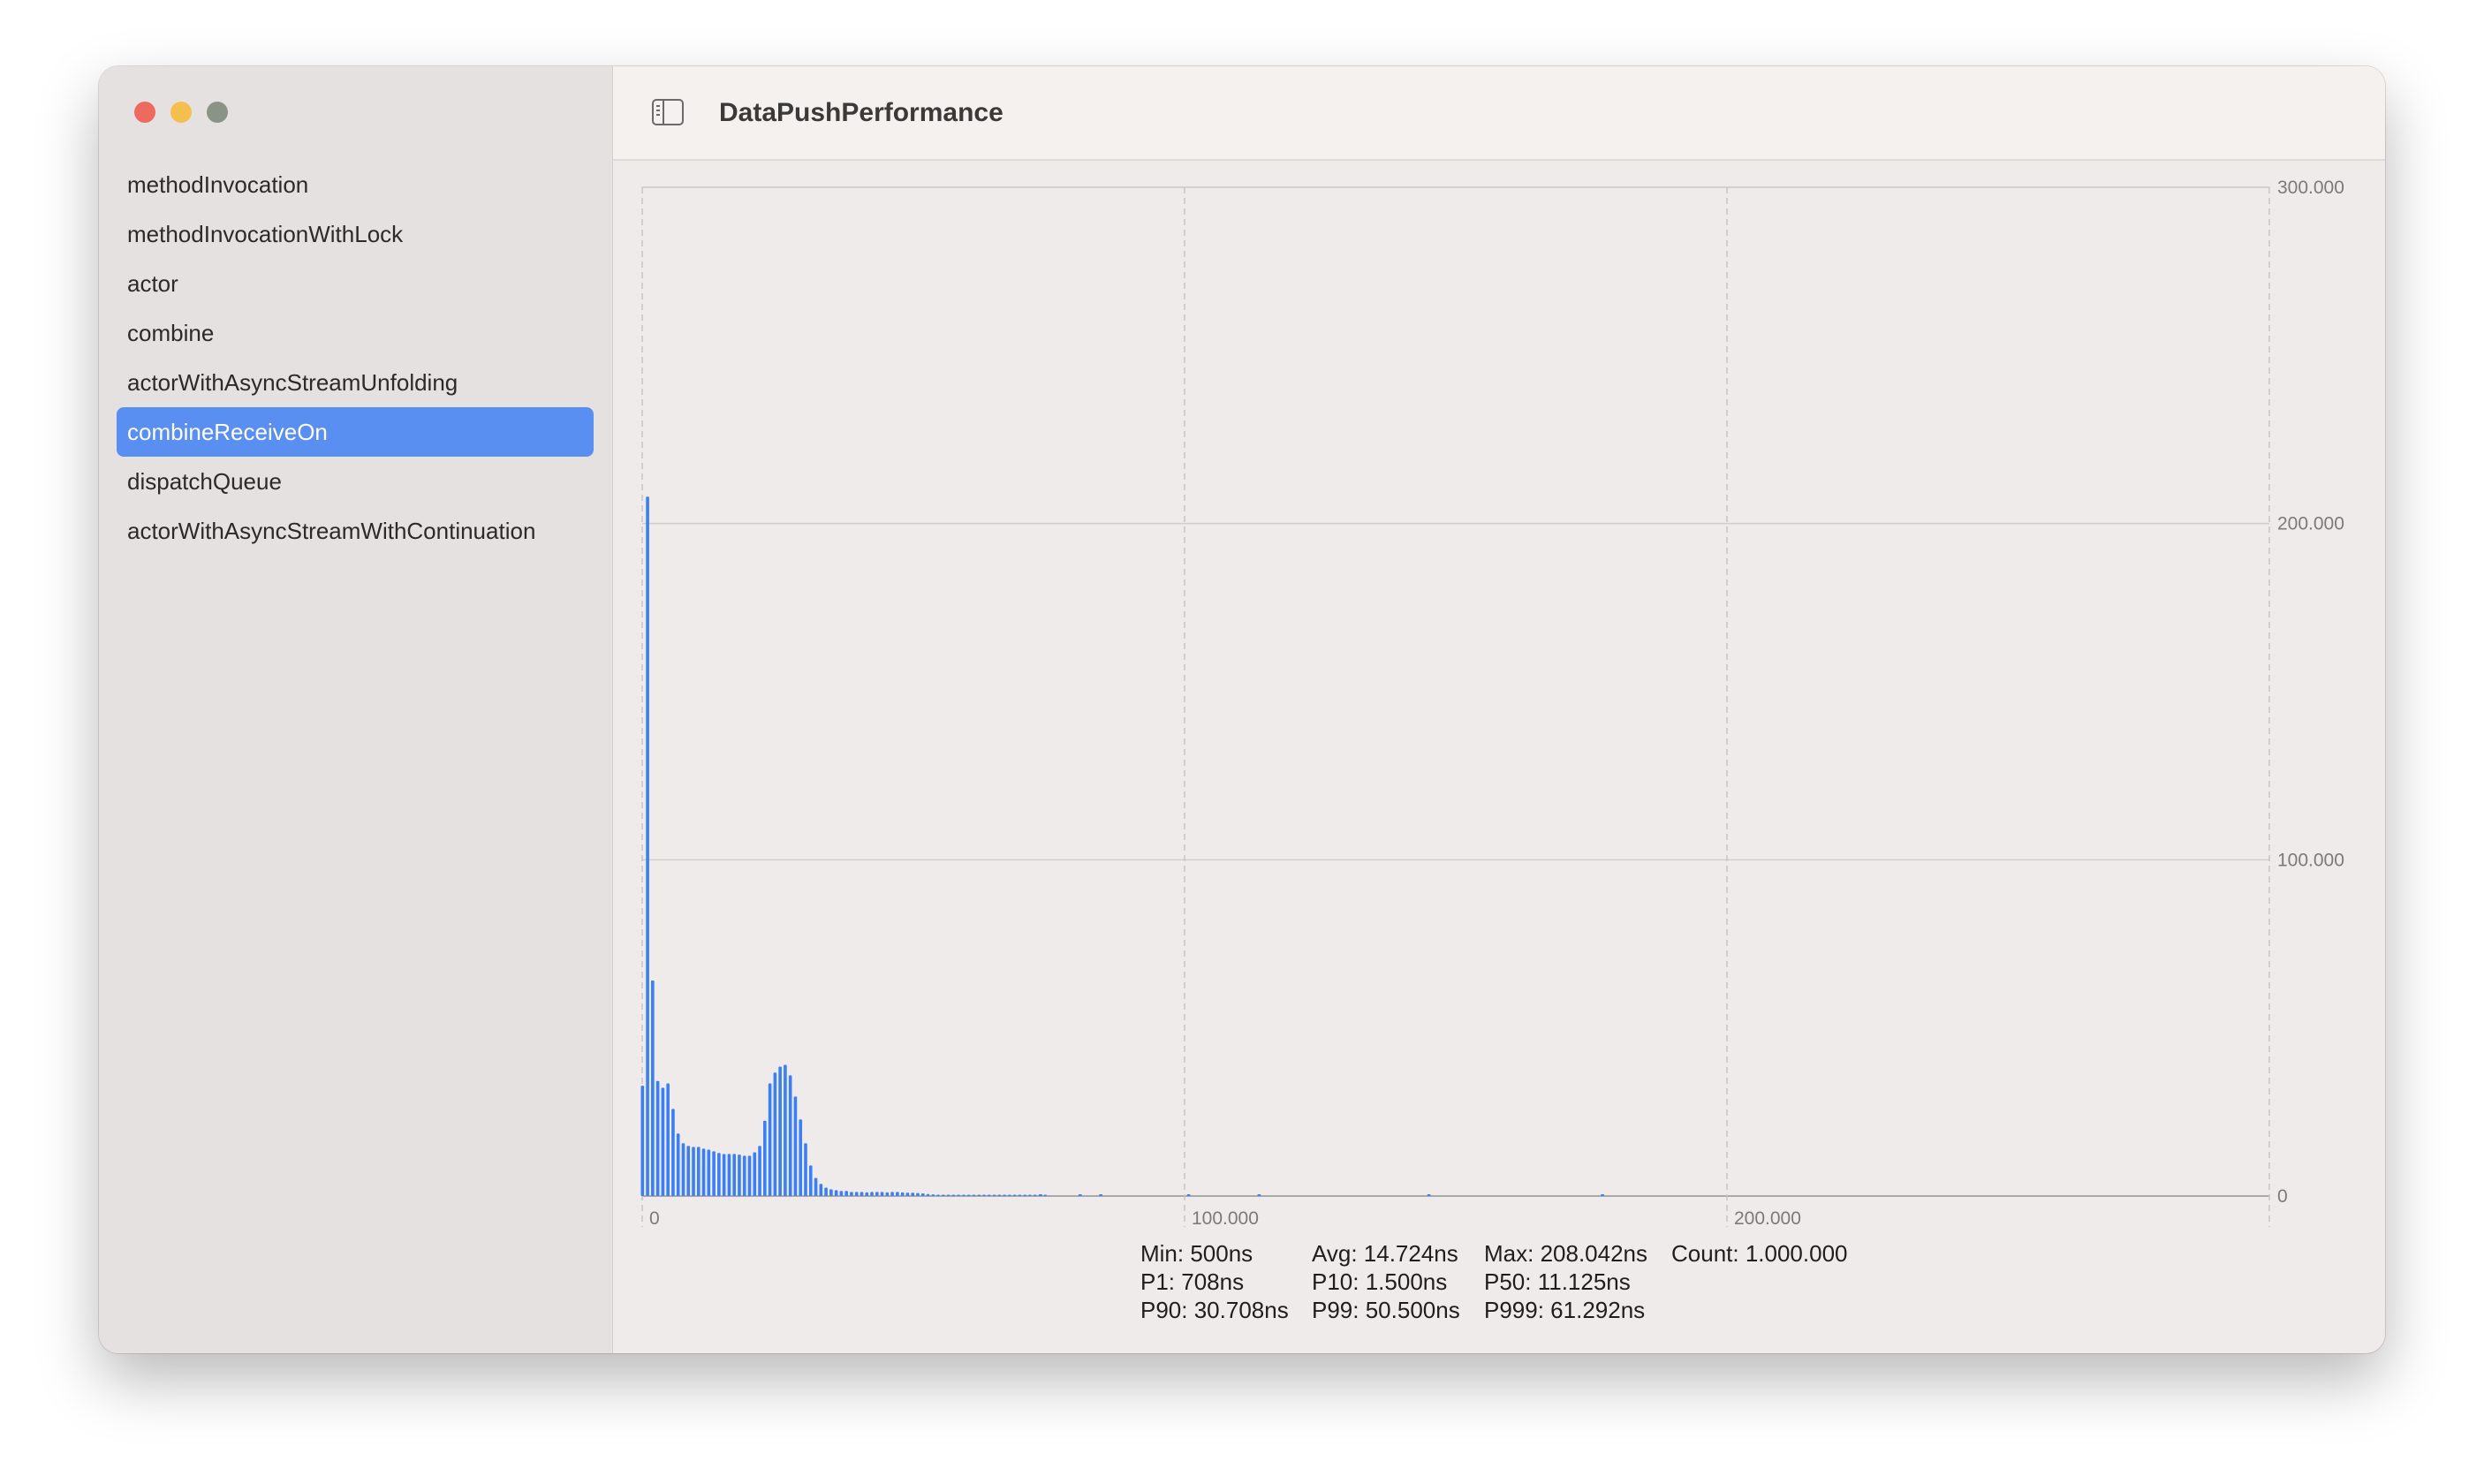 The image size is (2484, 1484). What do you see at coordinates (152, 283) in the screenshot?
I see `sidebar-item: actor` at bounding box center [152, 283].